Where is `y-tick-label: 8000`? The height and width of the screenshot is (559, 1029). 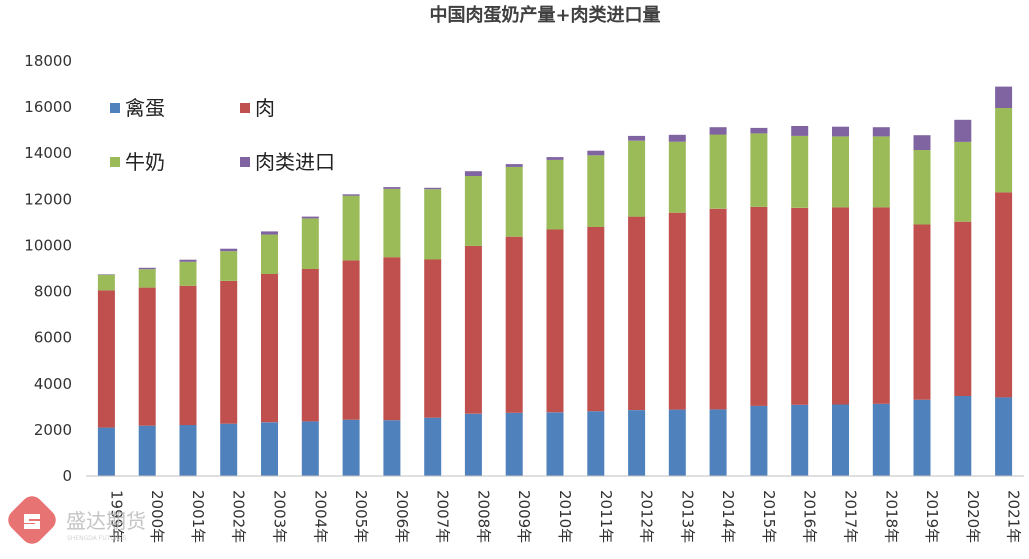 y-tick-label: 8000 is located at coordinates (53, 292).